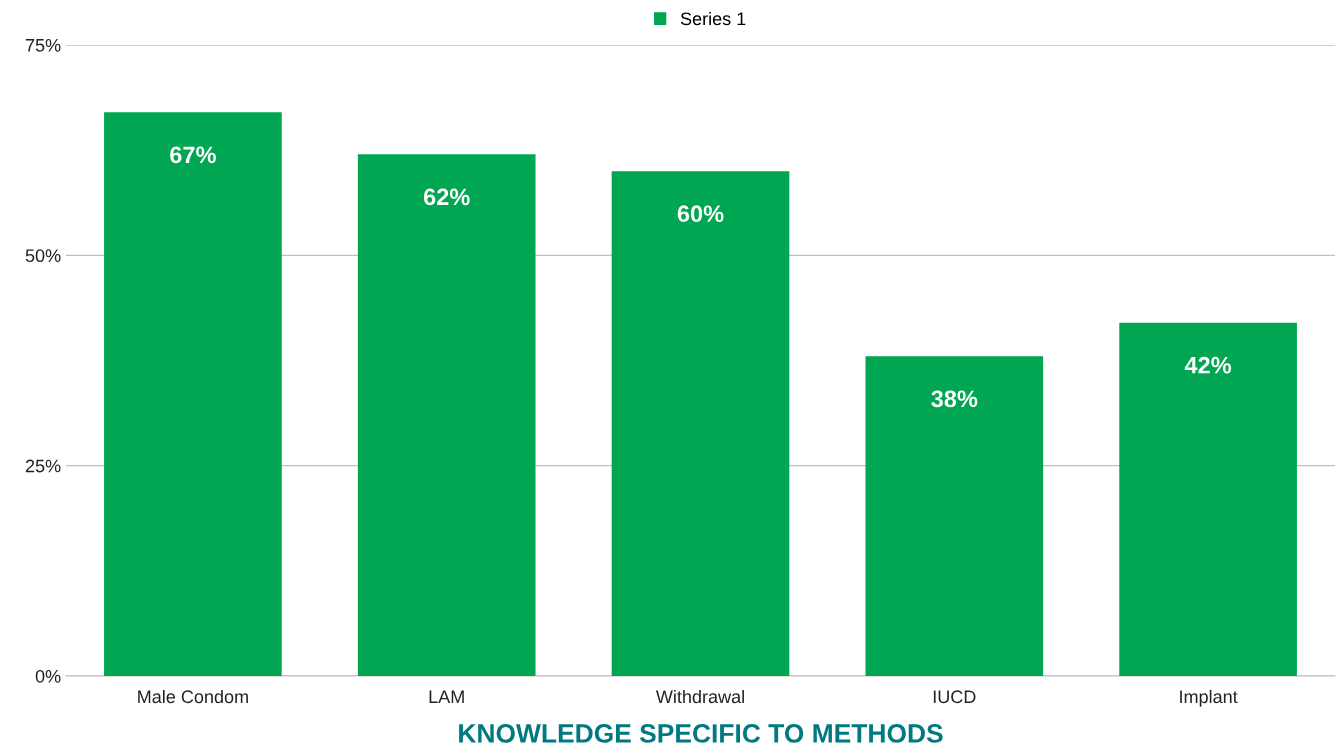 This screenshot has height=753, width=1343. What do you see at coordinates (701, 733) in the screenshot?
I see `x-axis-title: KNOWLEDGE SPECIFIC TO METHODS` at bounding box center [701, 733].